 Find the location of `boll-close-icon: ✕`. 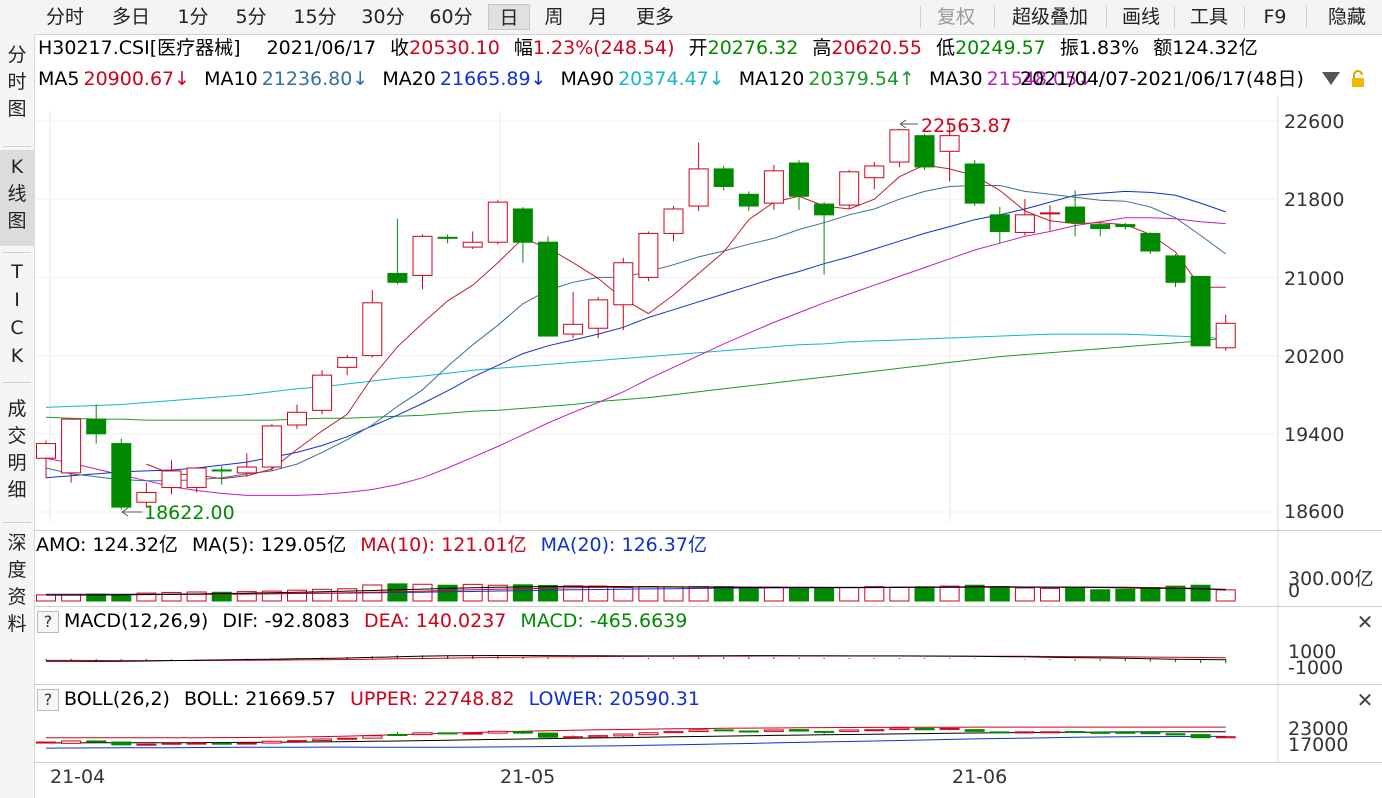

boll-close-icon: ✕ is located at coordinates (1365, 700).